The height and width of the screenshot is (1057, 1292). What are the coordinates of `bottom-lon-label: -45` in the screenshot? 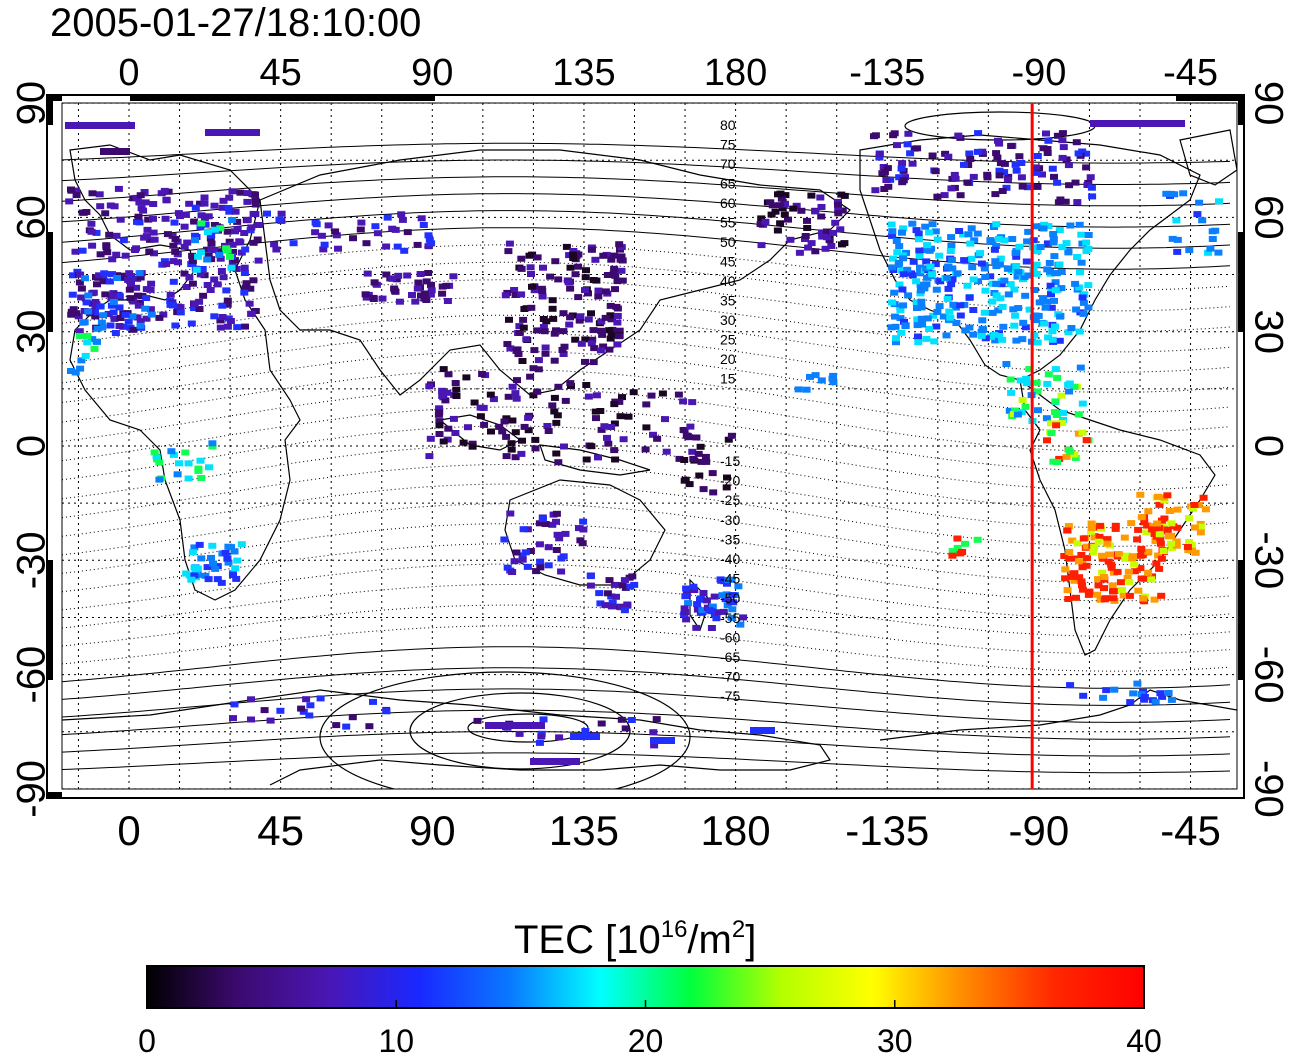 It's located at (1190, 830).